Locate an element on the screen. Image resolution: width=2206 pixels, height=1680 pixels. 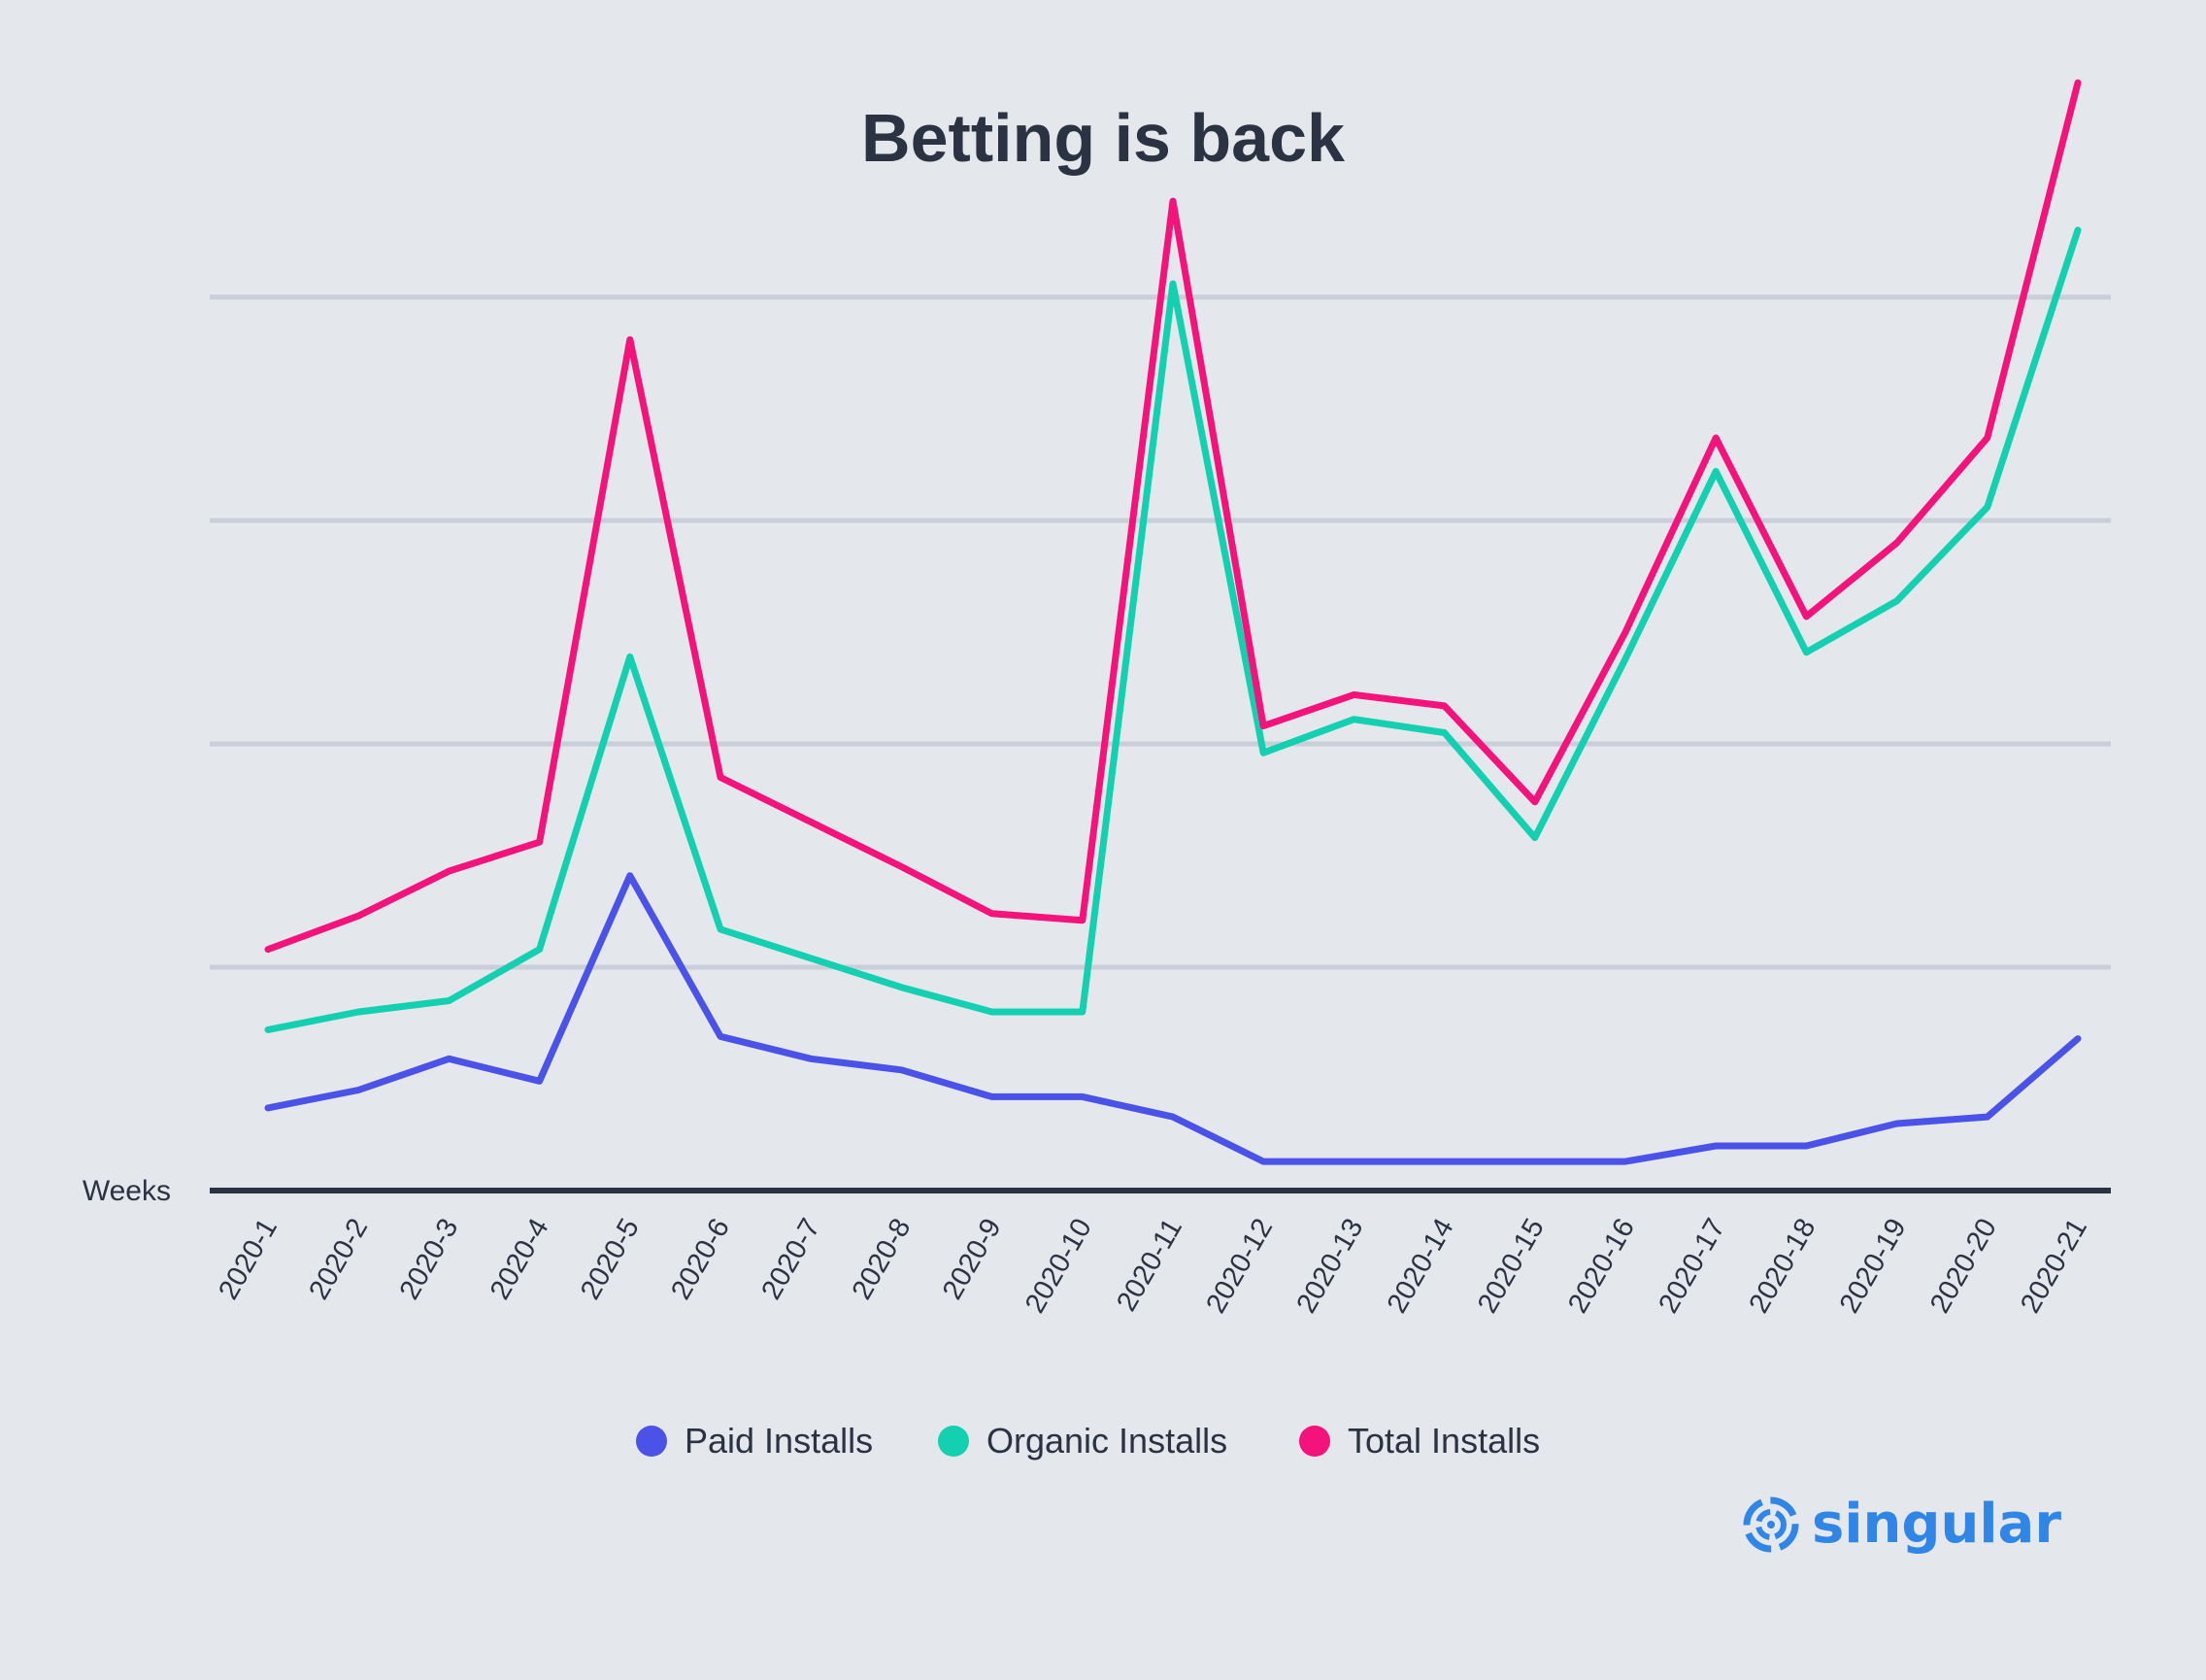
x-tick-label: 2020-3 is located at coordinates (430, 1259).